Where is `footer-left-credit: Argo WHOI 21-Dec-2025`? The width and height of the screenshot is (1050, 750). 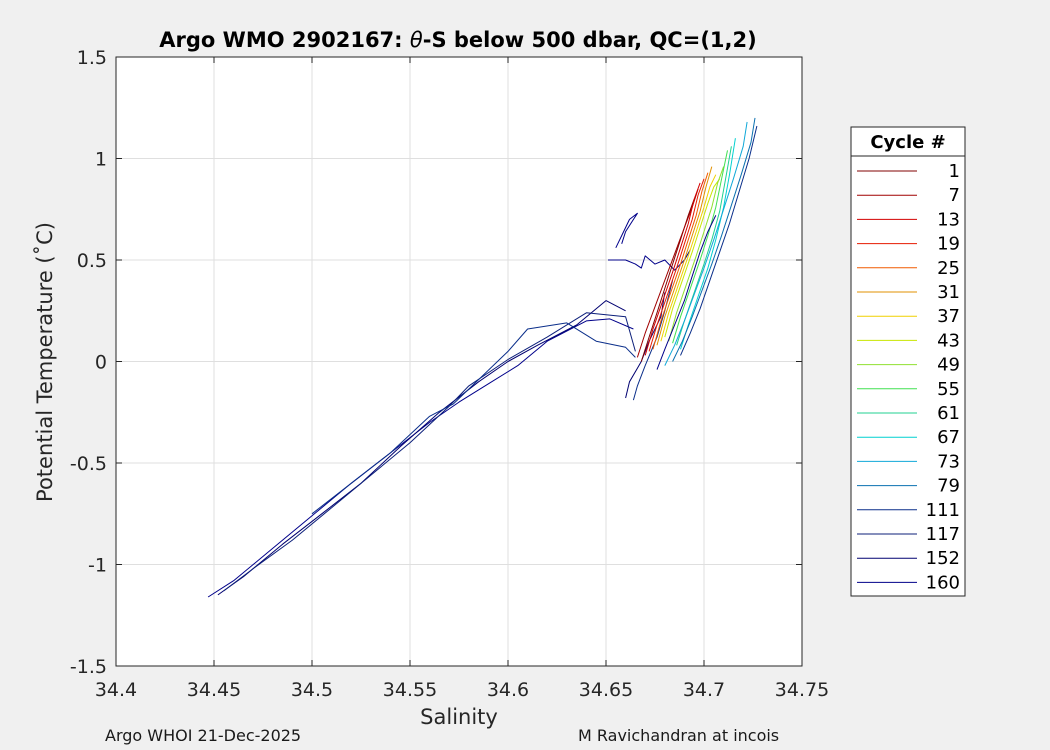 footer-left-credit: Argo WHOI 21-Dec-2025 is located at coordinates (203, 735).